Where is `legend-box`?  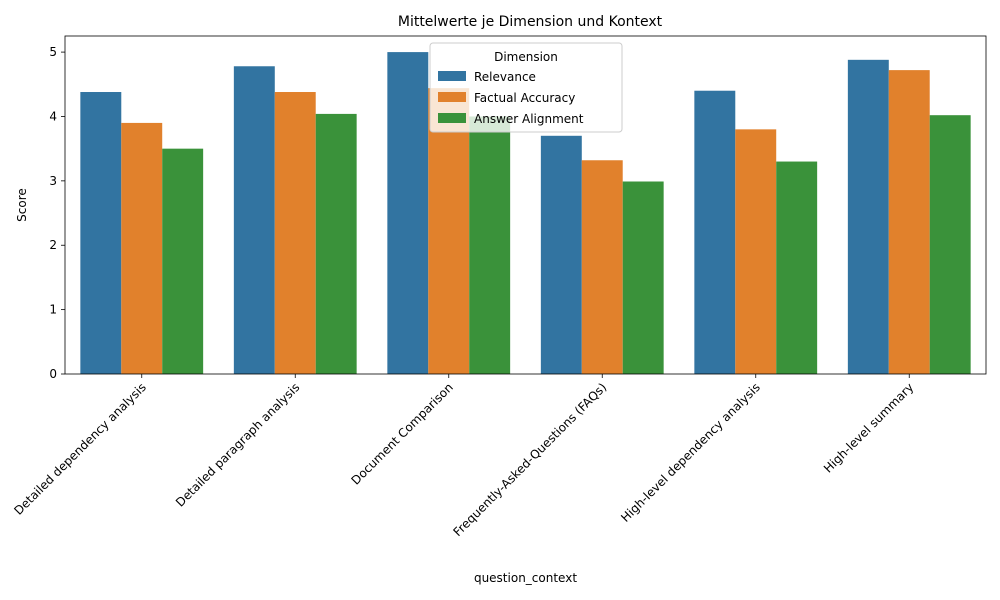
legend-box is located at coordinates (526, 87).